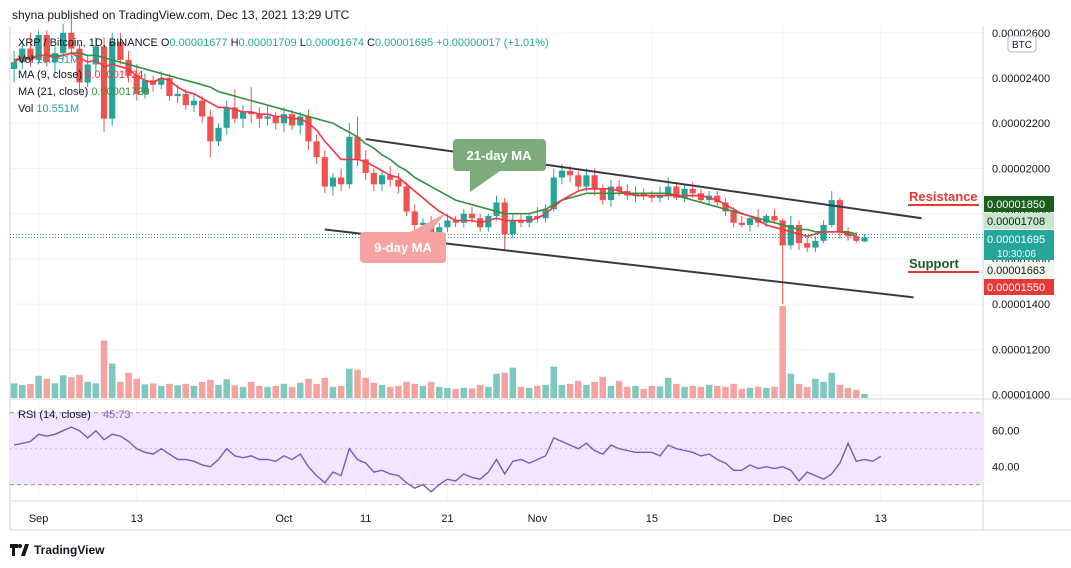 The height and width of the screenshot is (568, 1071). What do you see at coordinates (403, 238) in the screenshot?
I see `ma9-bubble` at bounding box center [403, 238].